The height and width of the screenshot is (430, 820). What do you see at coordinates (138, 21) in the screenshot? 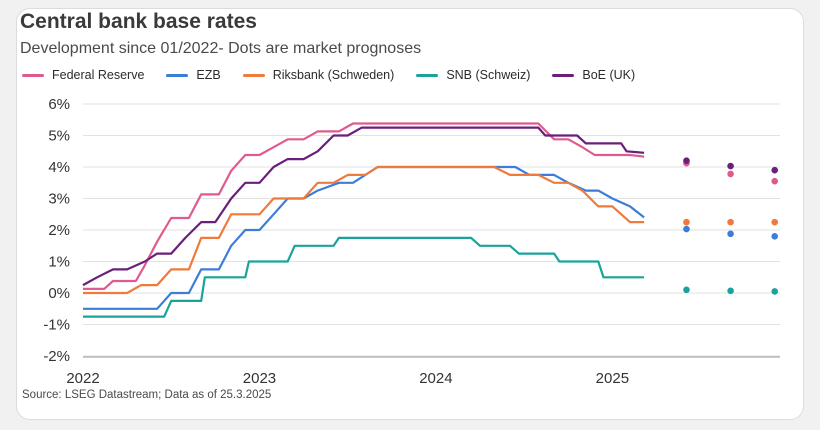
I see `chart-title: Central bank base rates` at bounding box center [138, 21].